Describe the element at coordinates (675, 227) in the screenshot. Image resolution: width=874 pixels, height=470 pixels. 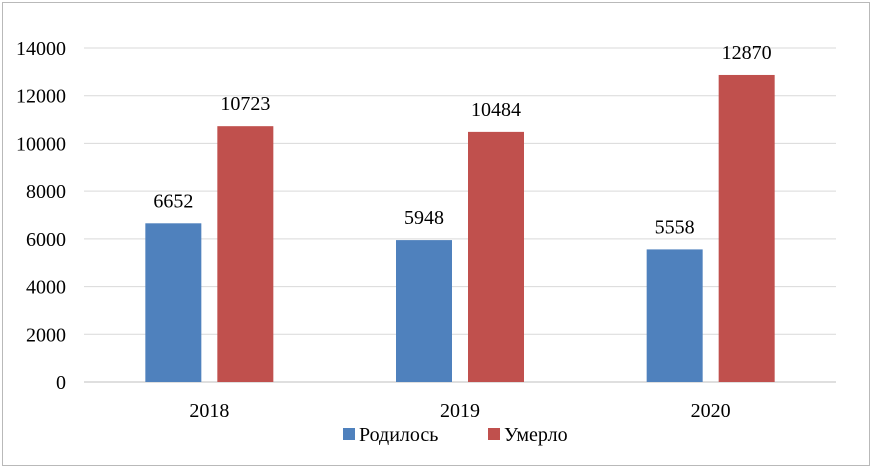
I see `data-label: 5558` at that location.